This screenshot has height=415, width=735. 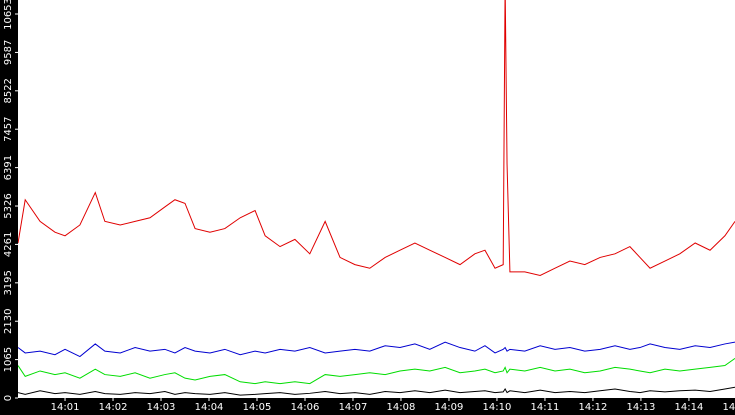 What do you see at coordinates (401, 407) in the screenshot?
I see `x-tick-label: 14:08` at bounding box center [401, 407].